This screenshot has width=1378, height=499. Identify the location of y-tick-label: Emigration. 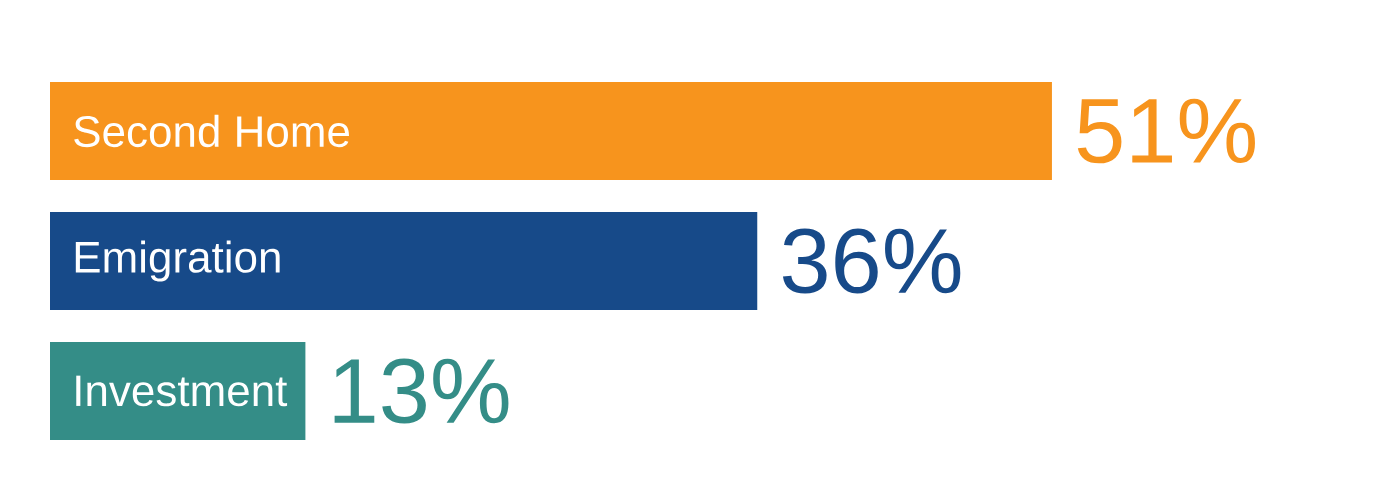
(177, 261).